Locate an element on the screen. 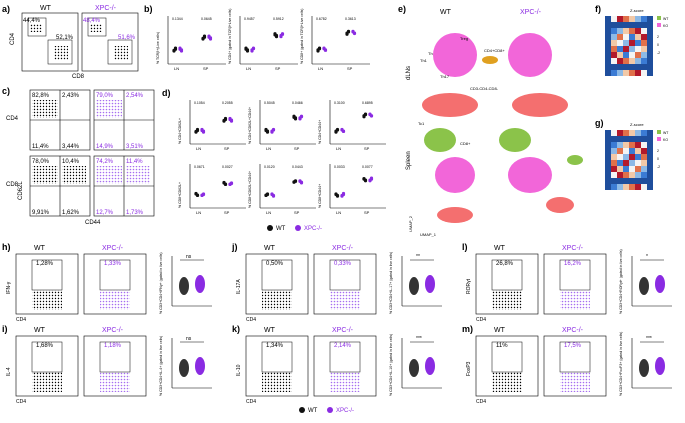 The width and height of the screenshot is (685, 423). c-cd4-plots is located at coordinates (92, 120).